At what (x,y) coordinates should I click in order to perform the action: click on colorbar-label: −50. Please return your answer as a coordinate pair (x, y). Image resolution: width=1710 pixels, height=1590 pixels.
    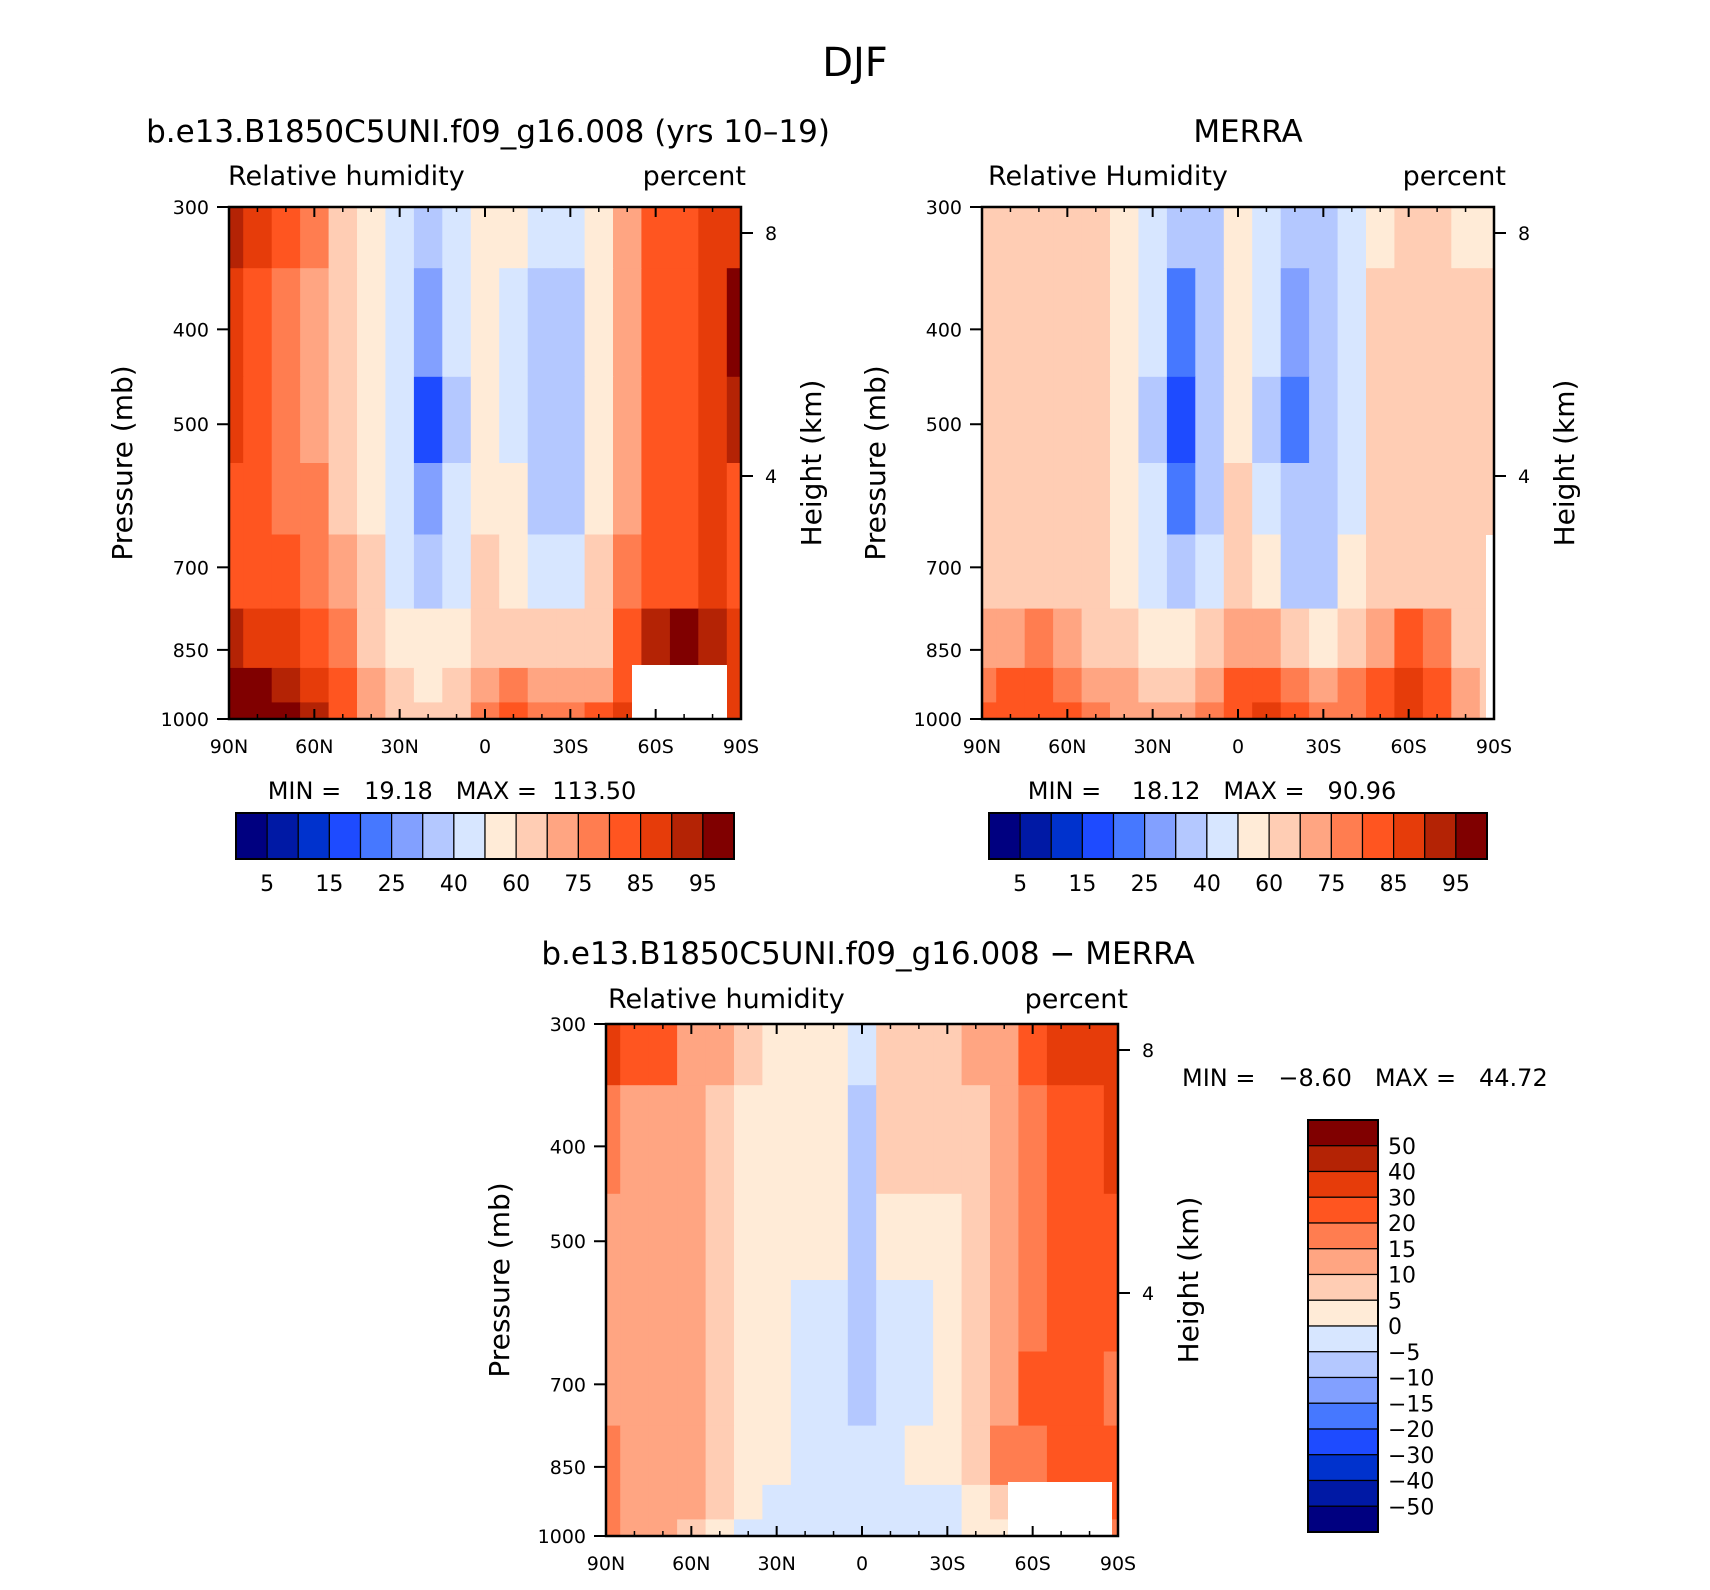
    Looking at the image, I should click on (1411, 1507).